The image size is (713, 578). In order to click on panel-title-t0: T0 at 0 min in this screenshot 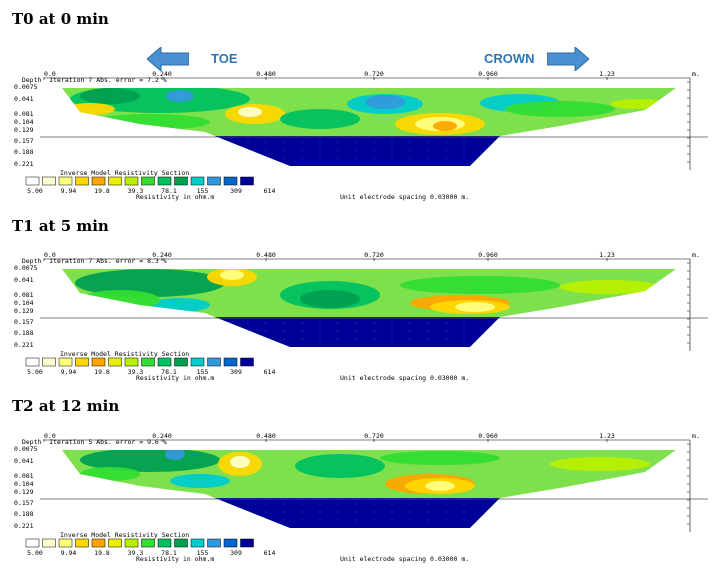, I will do `click(60, 19)`.